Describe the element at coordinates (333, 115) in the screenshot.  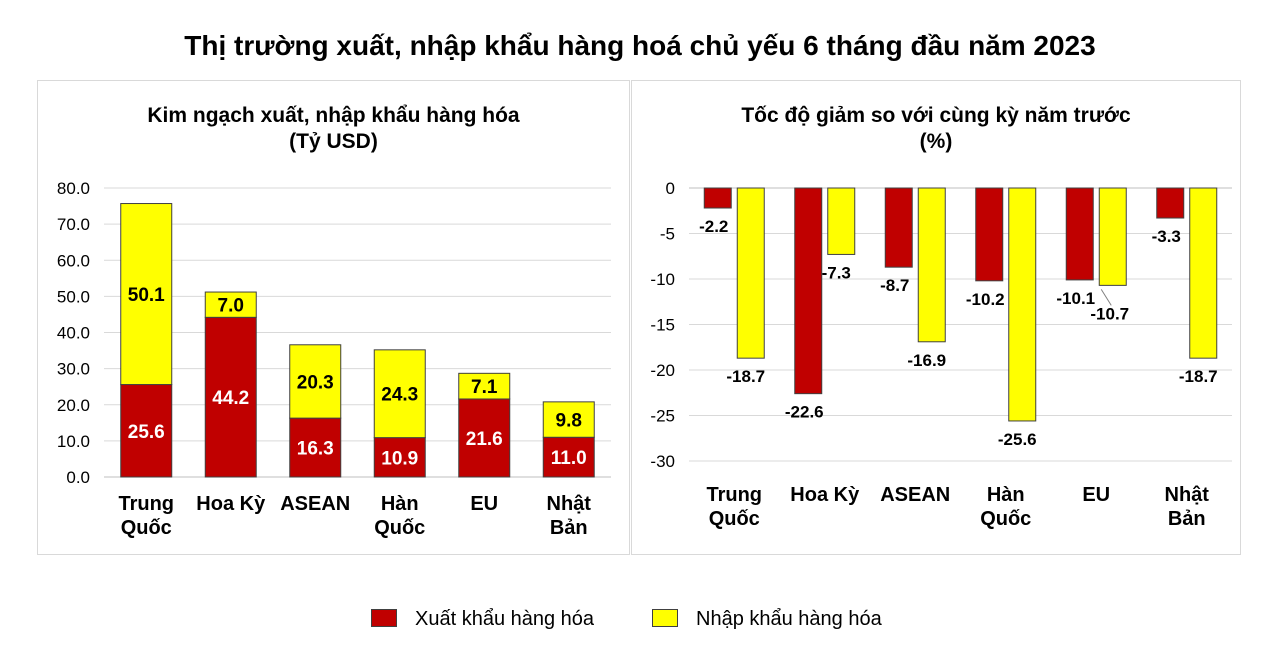
I see `left-chart-title-text: Kim ngạch xuất, nhập khẩu hàng hóa` at that location.